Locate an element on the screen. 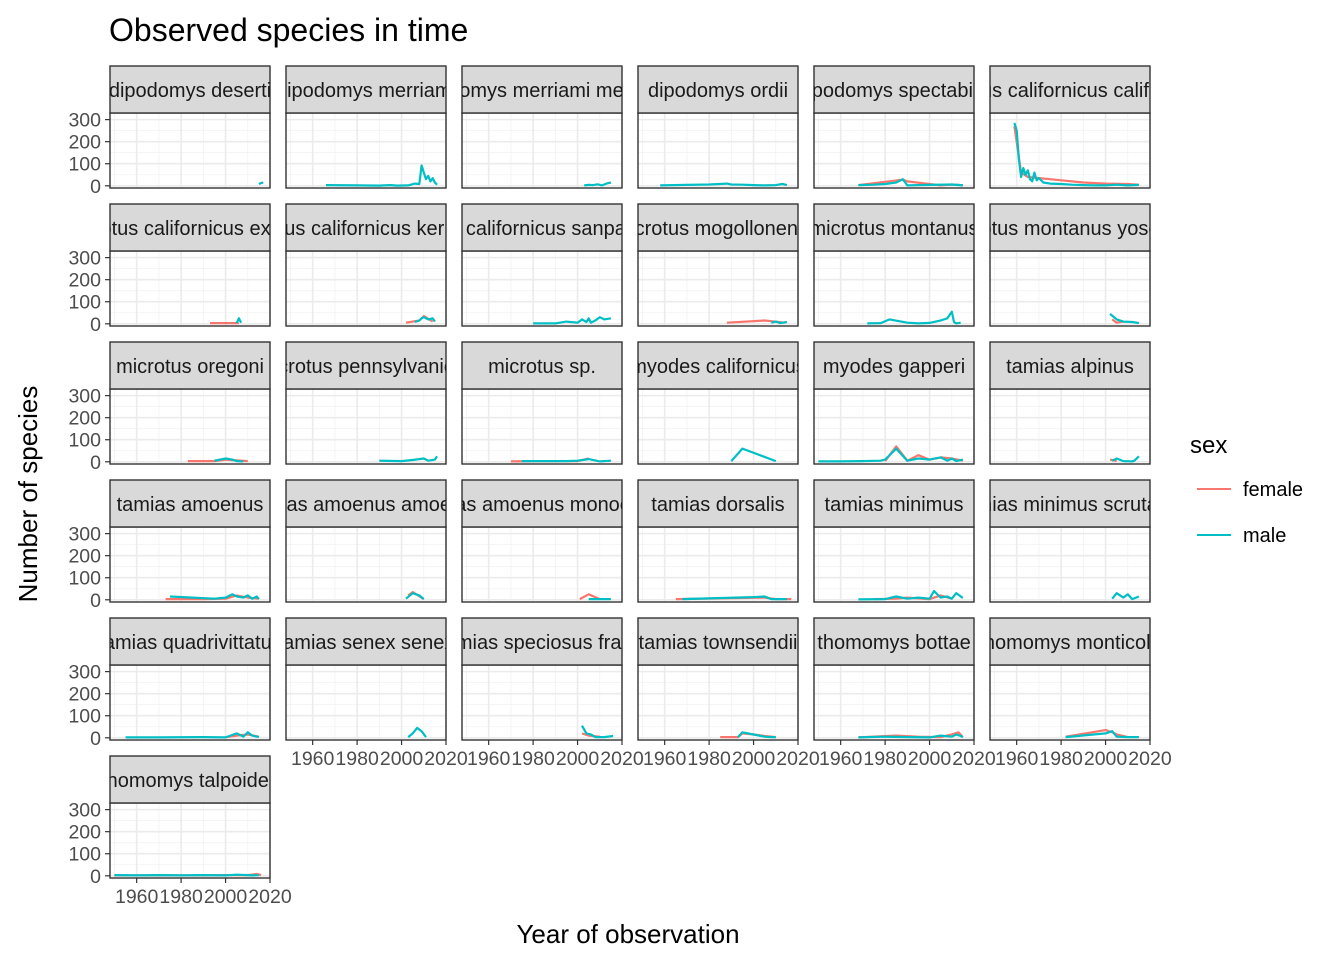 Image resolution: width=1344 pixels, height=960 pixels. facet-strip-label: tamias dorsalis is located at coordinates (717, 505).